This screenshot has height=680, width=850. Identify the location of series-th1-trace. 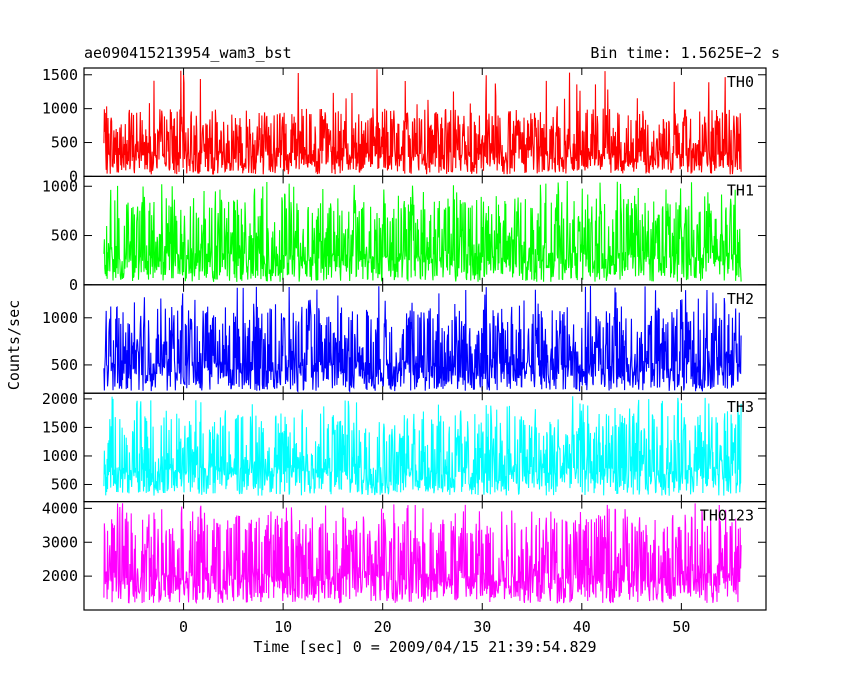
(422, 231).